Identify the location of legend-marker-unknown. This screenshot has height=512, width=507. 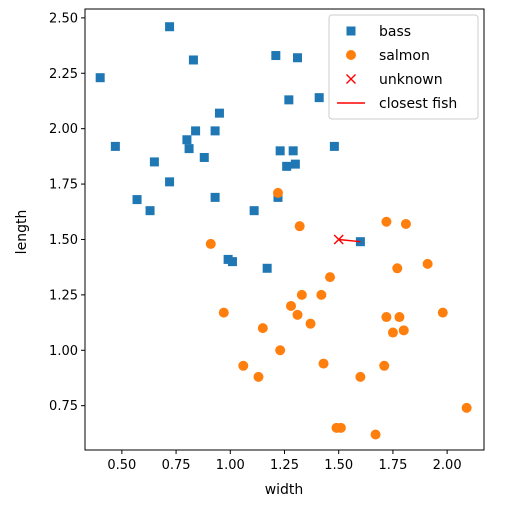
(351, 79).